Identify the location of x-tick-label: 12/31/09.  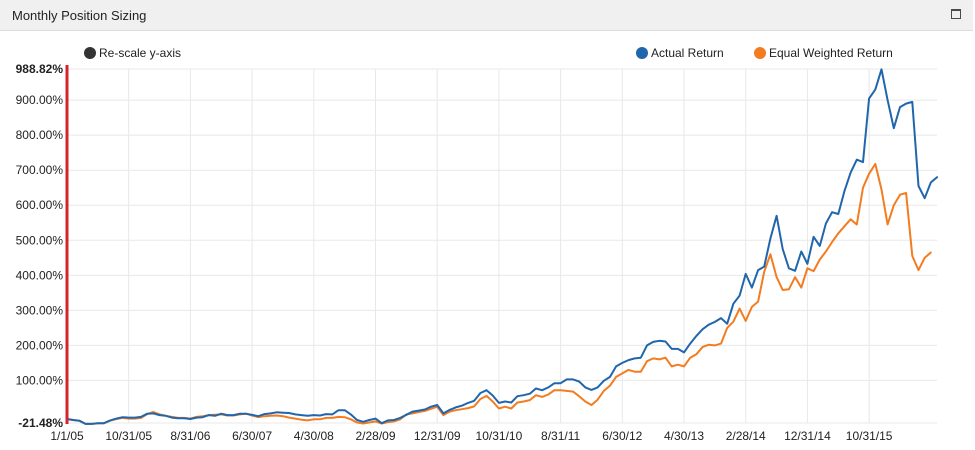
(437, 436).